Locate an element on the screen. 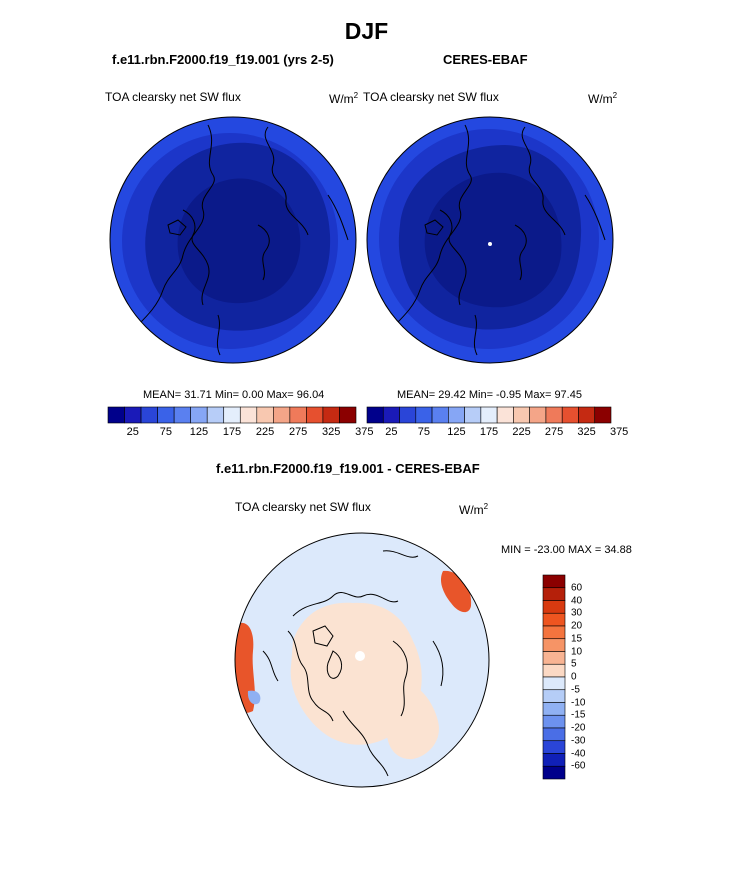  right-colorbar-tick-label: 25 is located at coordinates (391, 432).